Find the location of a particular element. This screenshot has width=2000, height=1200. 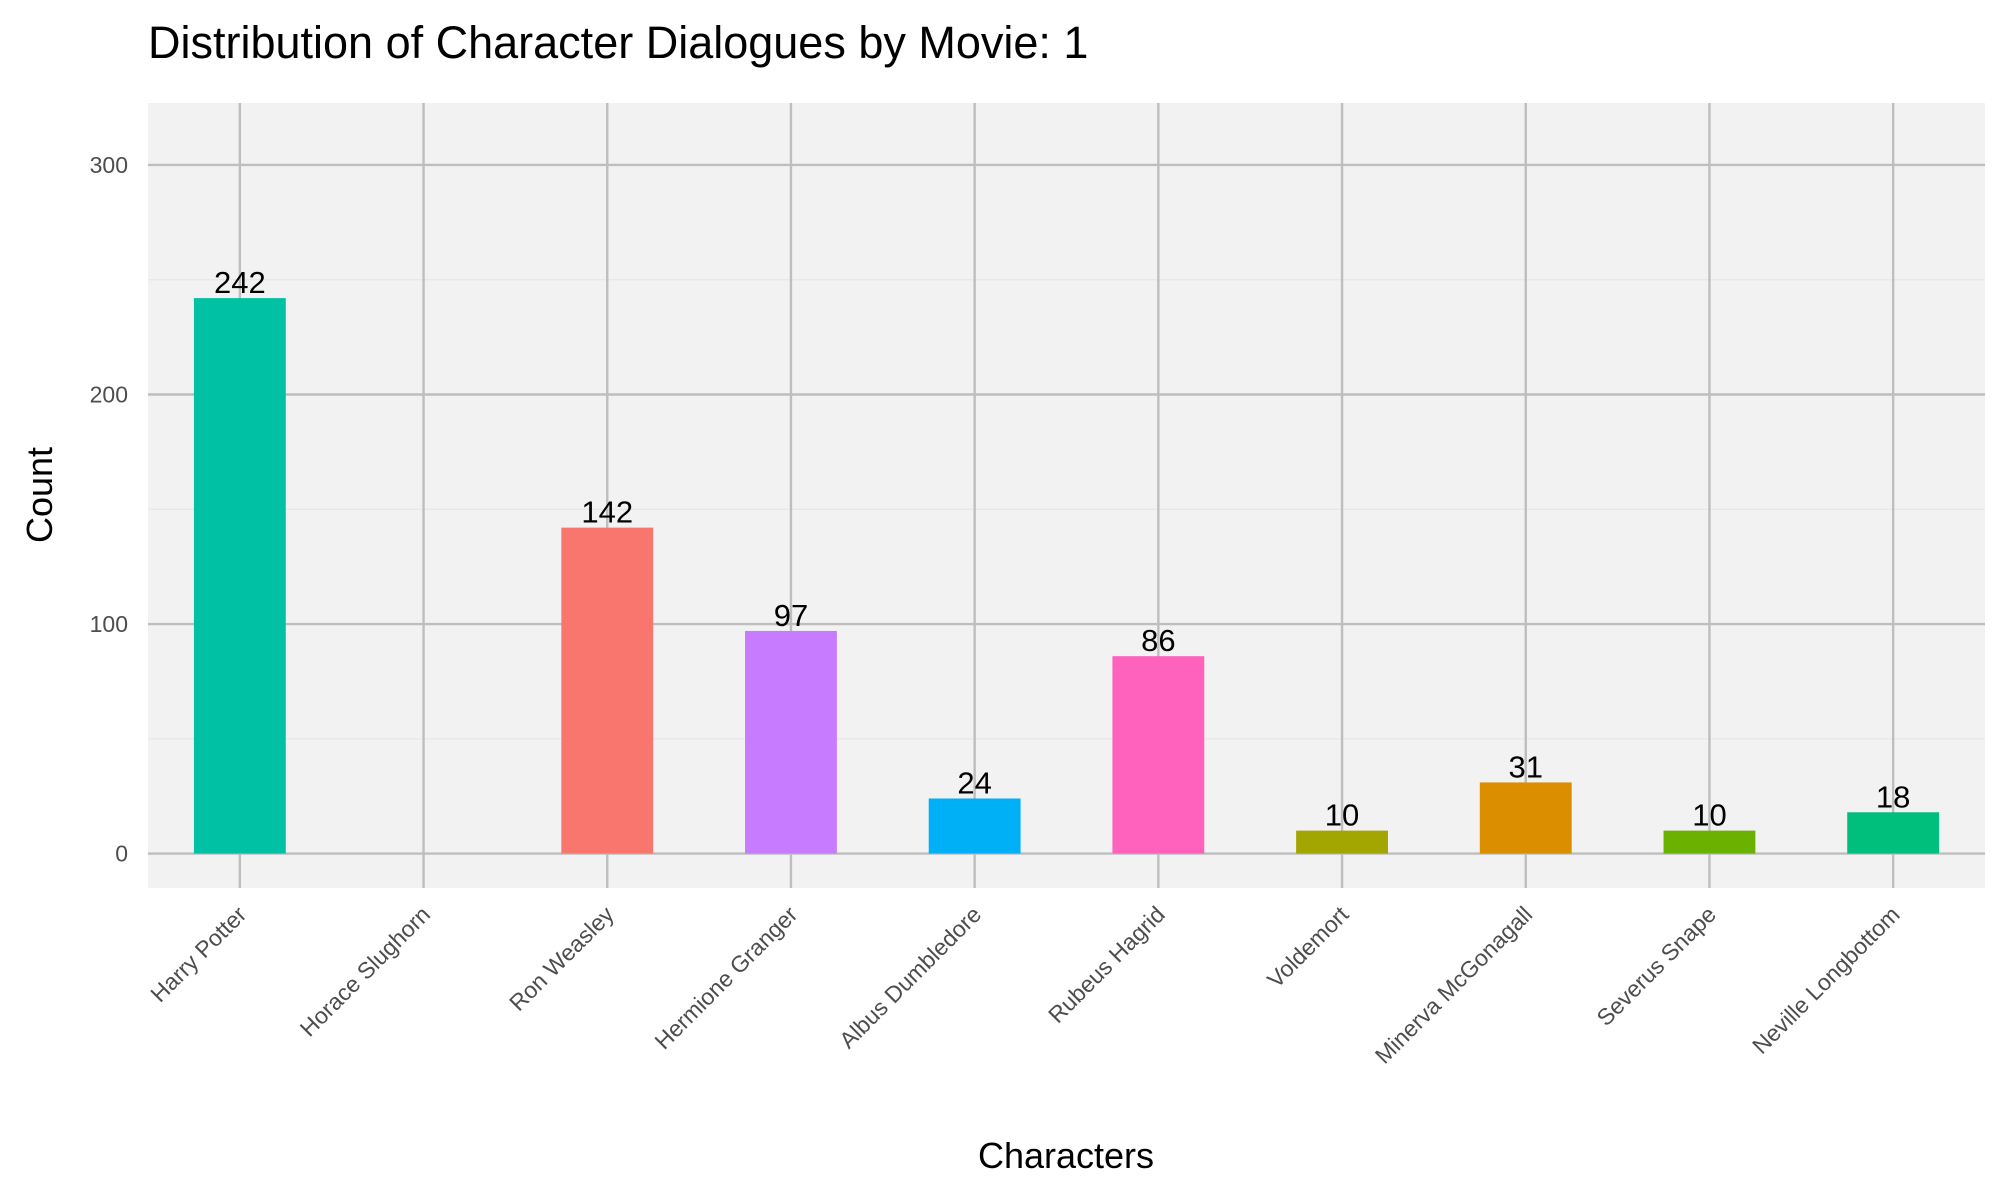

bar-value-label: 97 is located at coordinates (791, 615).